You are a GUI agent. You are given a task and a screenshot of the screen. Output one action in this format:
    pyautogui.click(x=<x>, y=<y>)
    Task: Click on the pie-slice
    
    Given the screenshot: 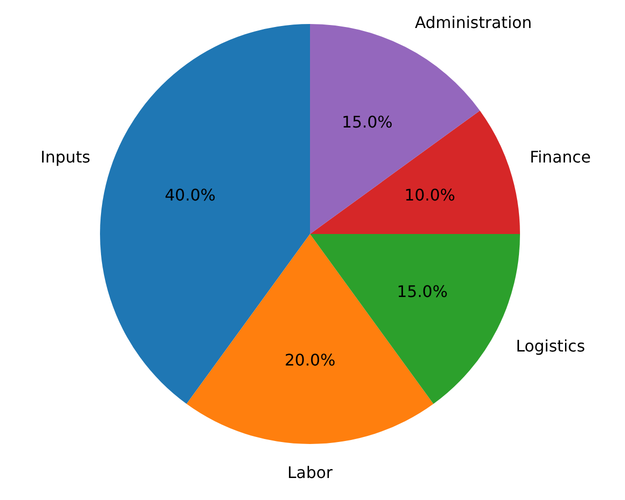 What is the action you would take?
    pyautogui.click(x=415, y=172)
    